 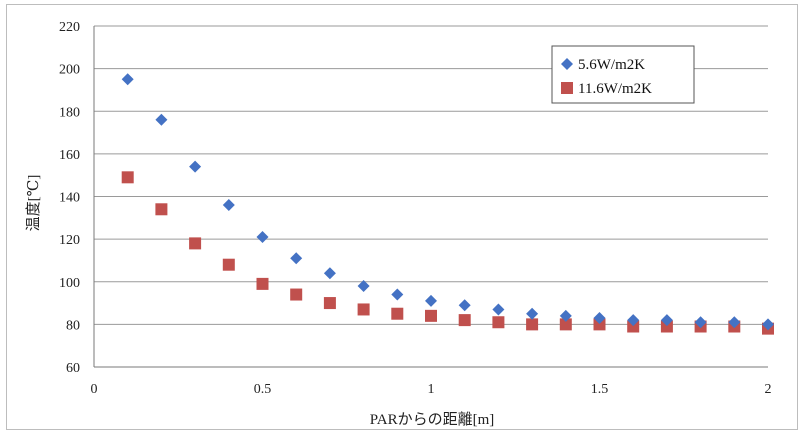 I want to click on x-tick-label: 1, so click(x=431, y=389).